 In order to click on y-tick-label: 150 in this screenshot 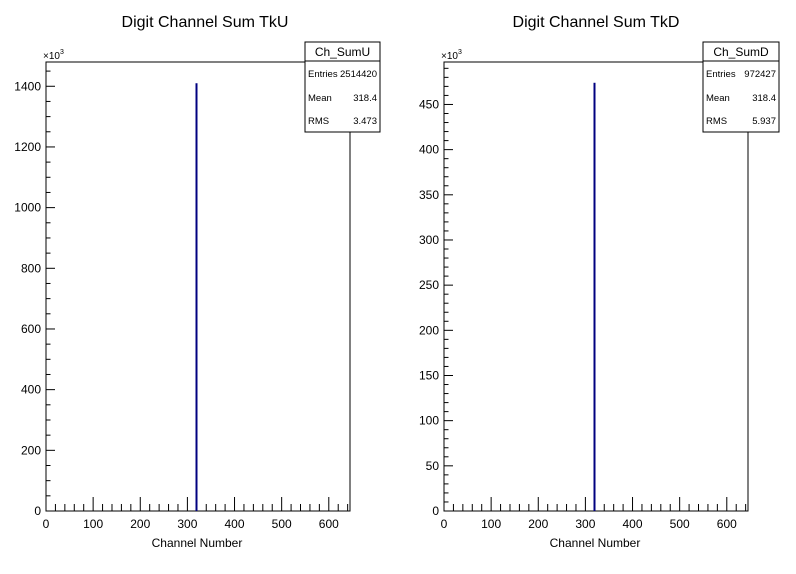, I will do `click(429, 375)`.